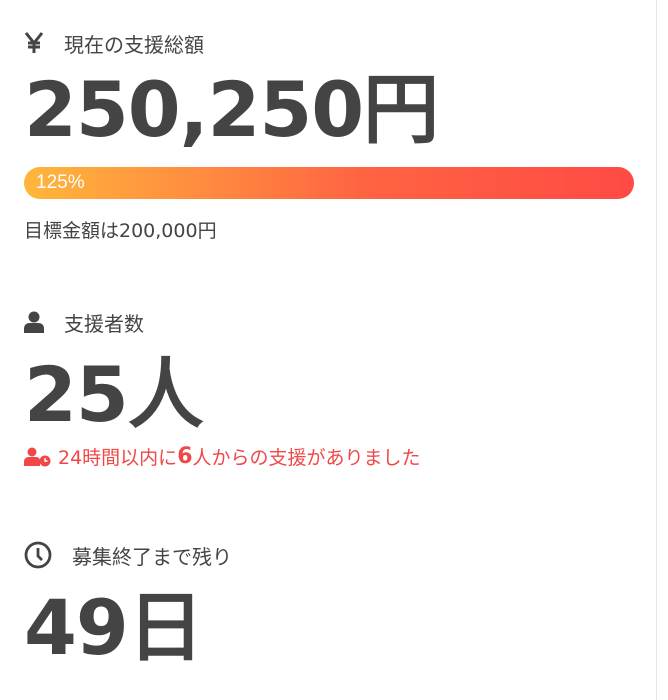  What do you see at coordinates (60, 182) in the screenshot?
I see `progress-label: 125%` at bounding box center [60, 182].